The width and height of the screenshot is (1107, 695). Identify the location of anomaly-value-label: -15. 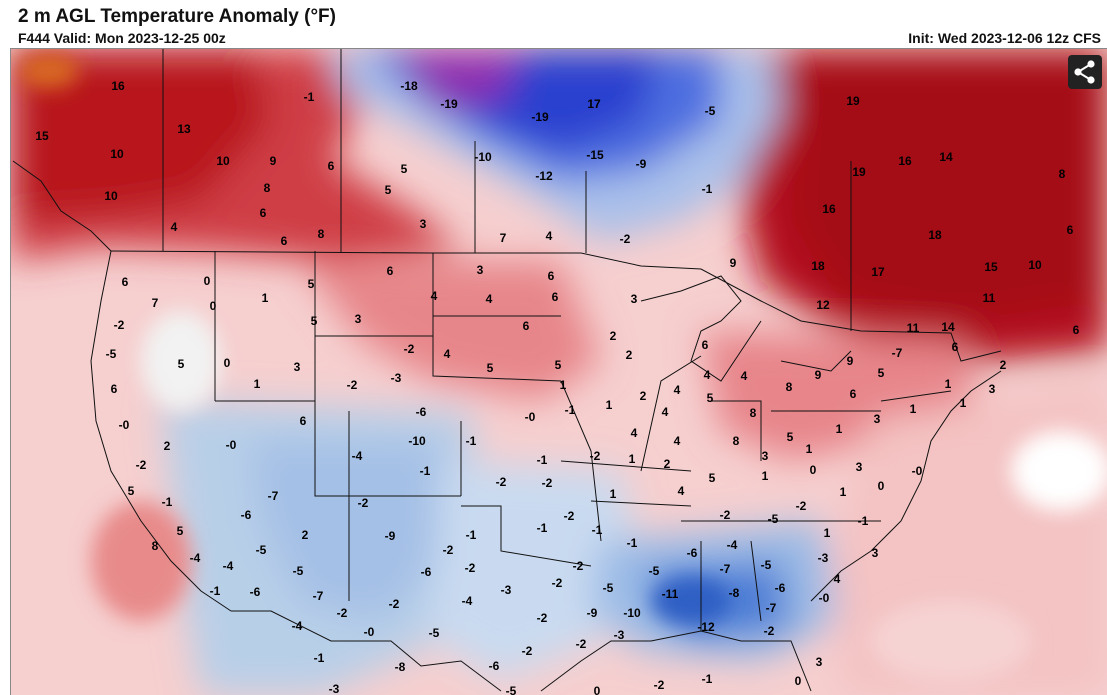
(595, 155).